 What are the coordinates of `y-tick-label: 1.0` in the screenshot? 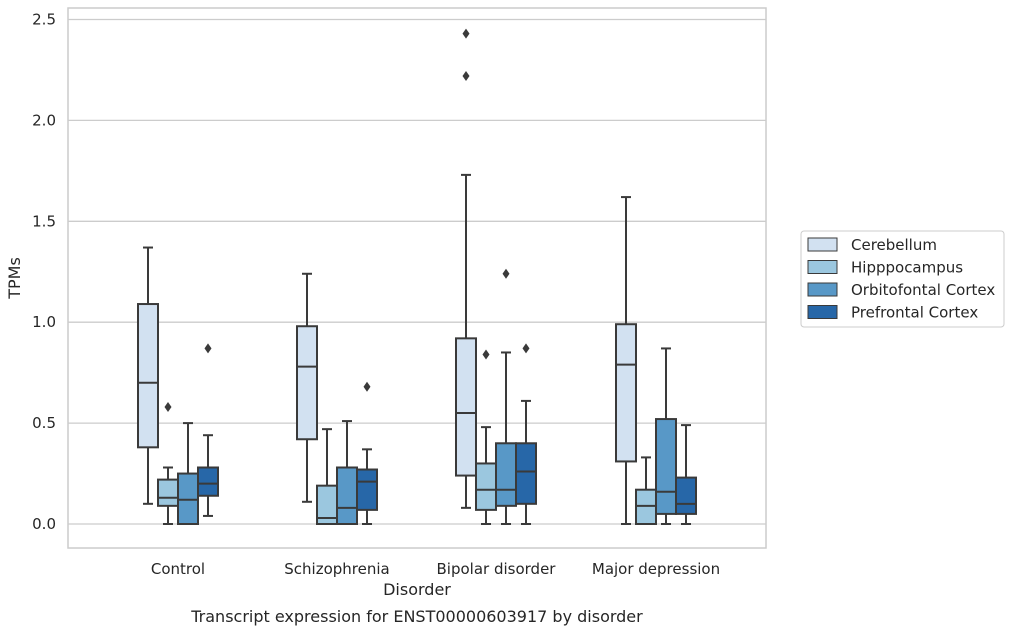 It's located at (44, 322).